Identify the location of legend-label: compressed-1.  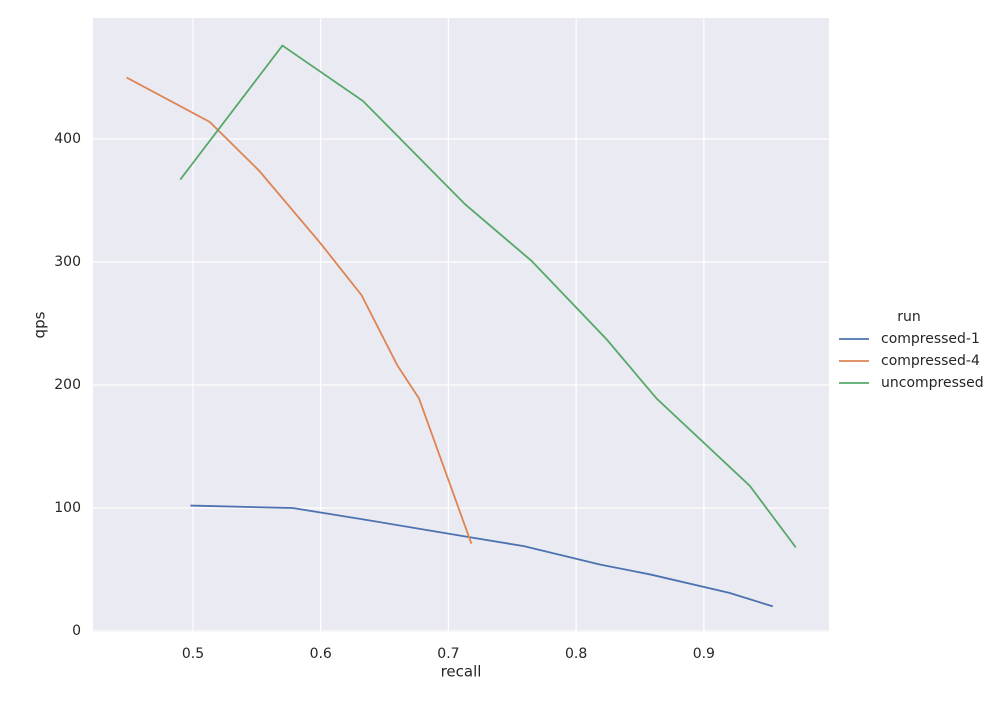
(930, 339).